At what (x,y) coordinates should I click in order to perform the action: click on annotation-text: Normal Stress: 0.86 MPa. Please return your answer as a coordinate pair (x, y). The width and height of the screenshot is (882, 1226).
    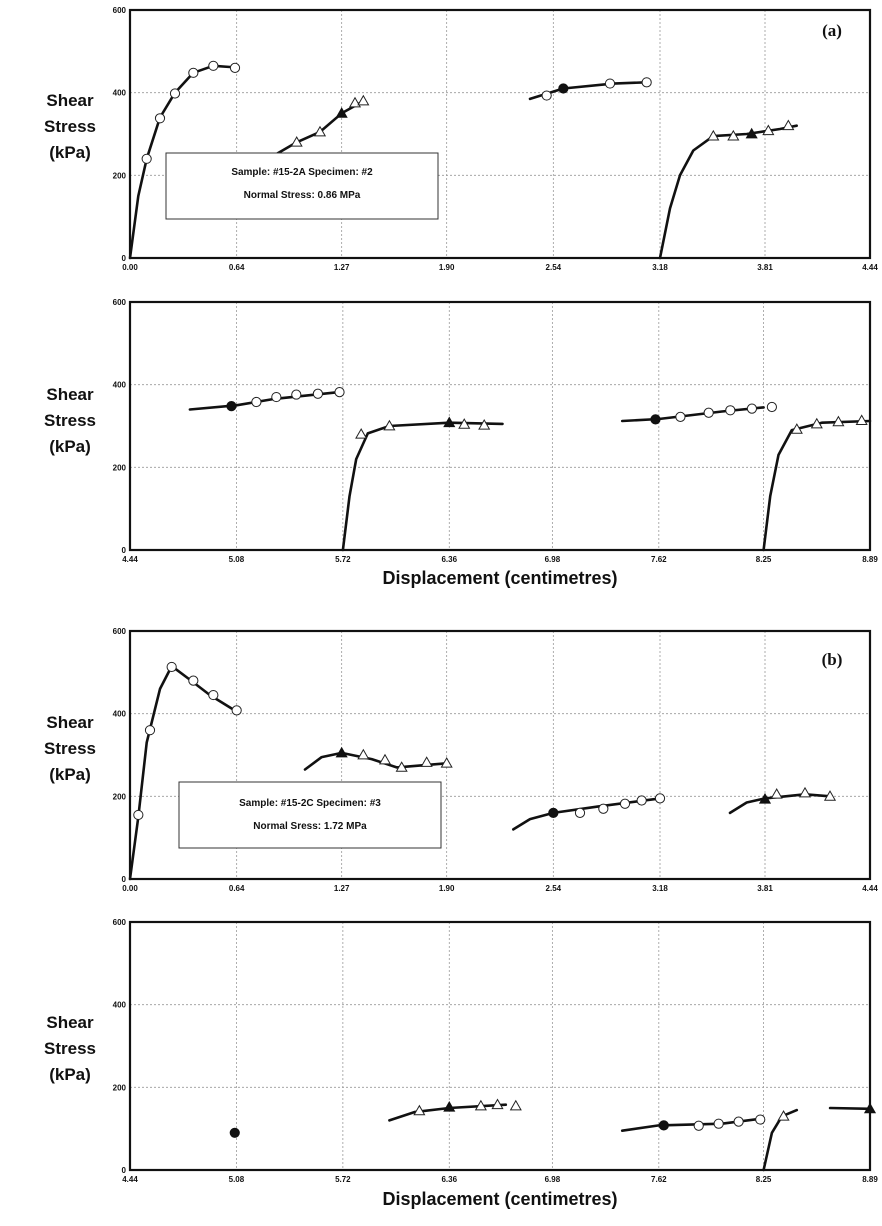
    Looking at the image, I should click on (302, 195).